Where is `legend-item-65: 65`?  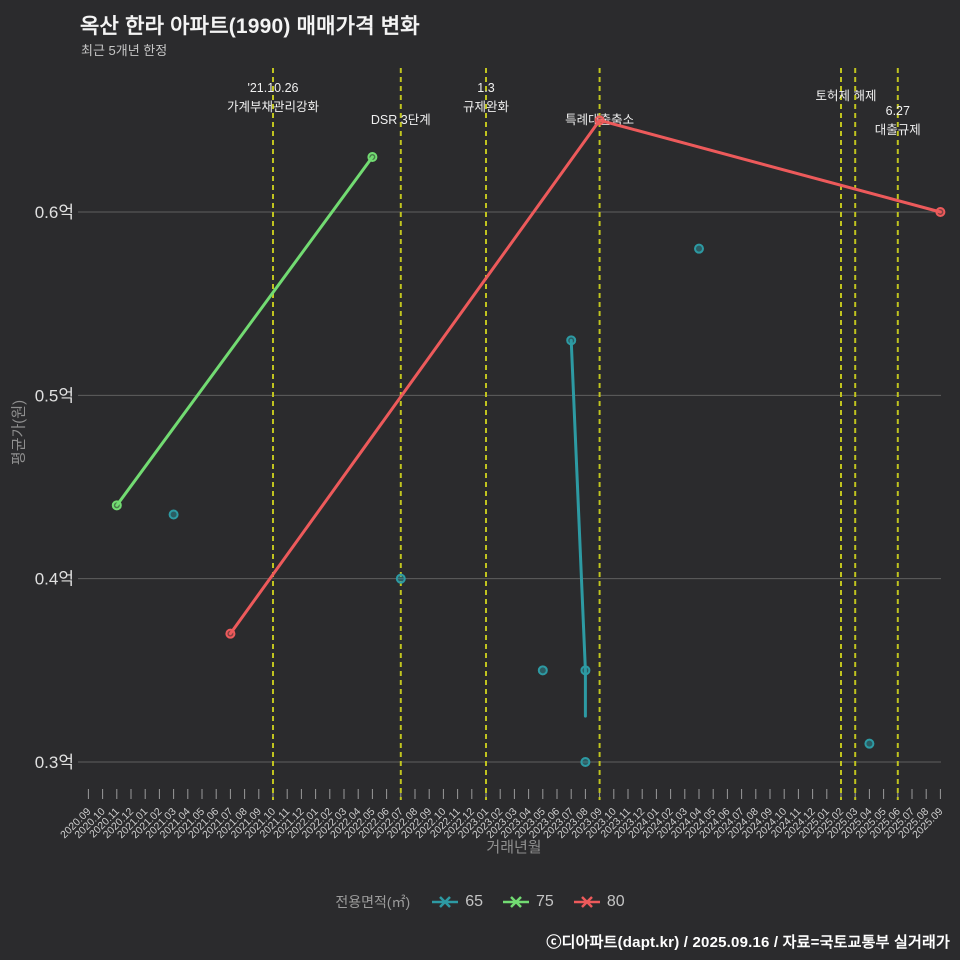 legend-item-65: 65 is located at coordinates (457, 902).